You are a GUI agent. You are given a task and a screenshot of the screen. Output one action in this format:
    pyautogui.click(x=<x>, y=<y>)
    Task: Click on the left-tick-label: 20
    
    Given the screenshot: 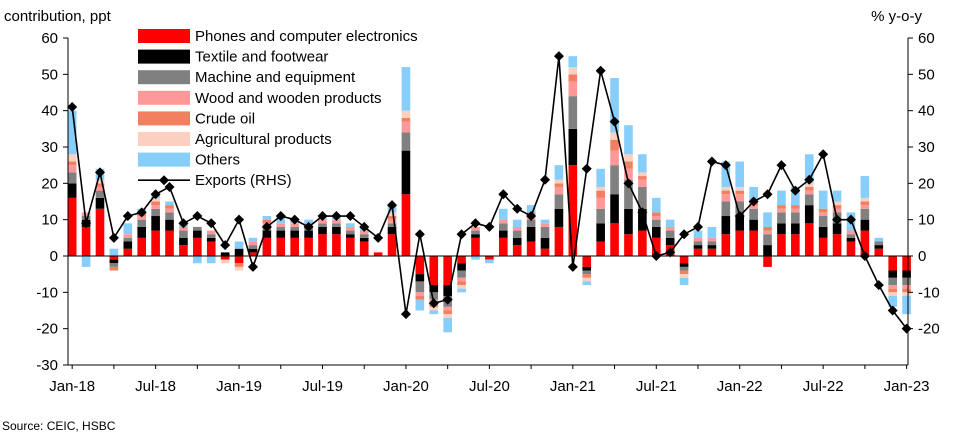 What is the action you would take?
    pyautogui.click(x=49, y=183)
    